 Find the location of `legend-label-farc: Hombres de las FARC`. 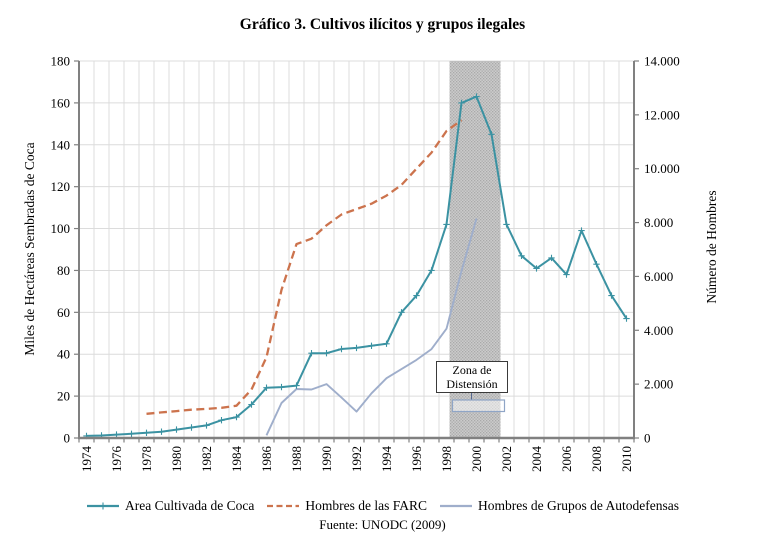

legend-label-farc: Hombres de las FARC is located at coordinates (366, 505).